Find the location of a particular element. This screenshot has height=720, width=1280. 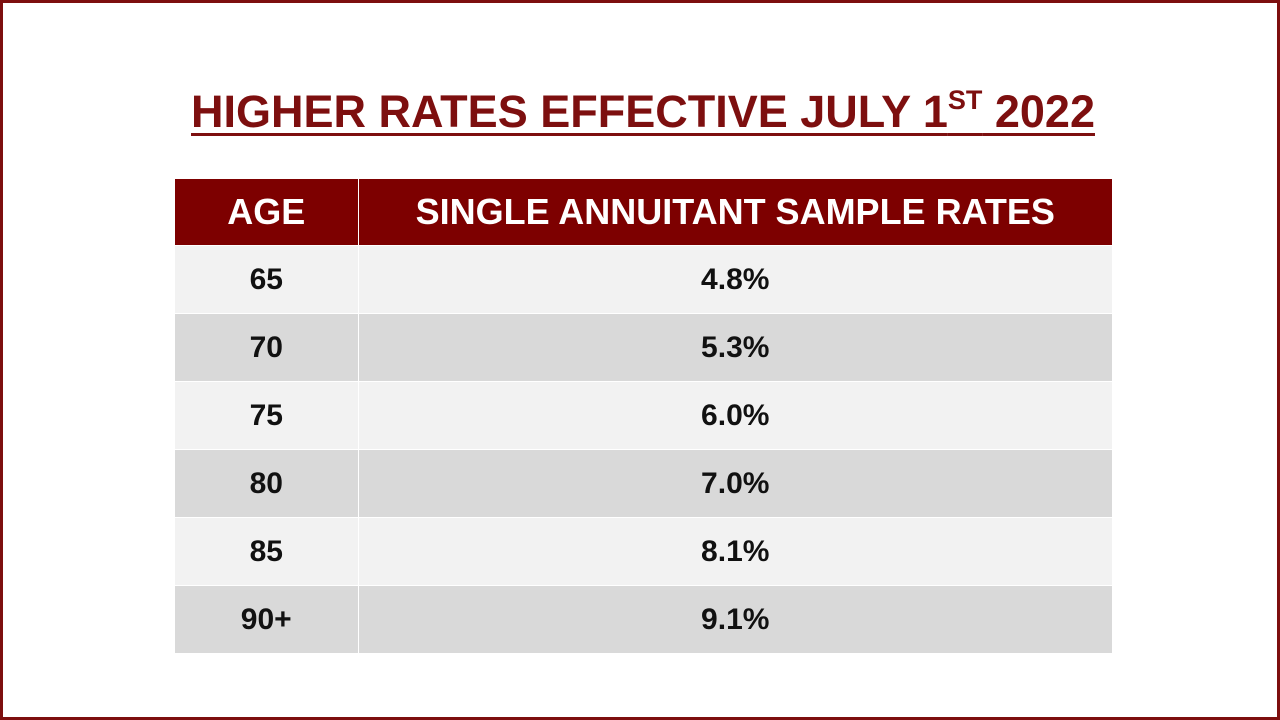

rates-table-header: AGE SINGLE ANNUITANT SAMPLE RATES is located at coordinates (643, 212).